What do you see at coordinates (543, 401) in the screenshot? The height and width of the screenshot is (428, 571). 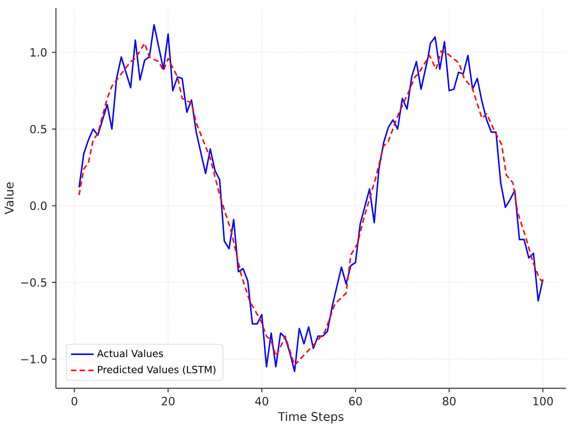 I see `x-tick-label: 100` at bounding box center [543, 401].